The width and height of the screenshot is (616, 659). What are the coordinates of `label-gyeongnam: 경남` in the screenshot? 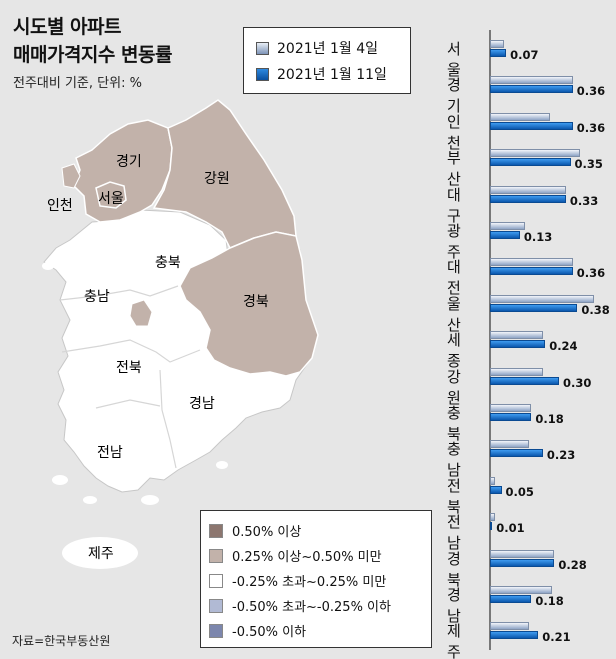 It's located at (202, 404).